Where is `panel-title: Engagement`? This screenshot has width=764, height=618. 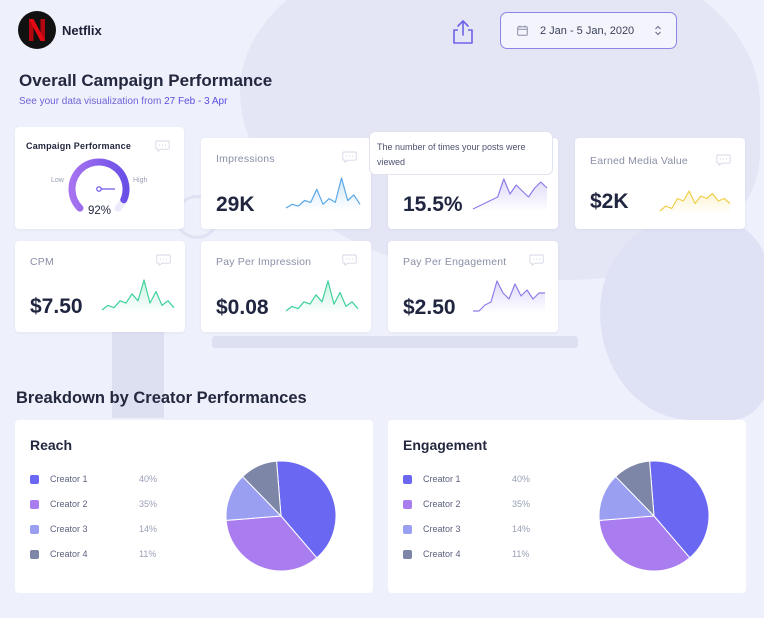
panel-title: Engagement is located at coordinates (445, 445).